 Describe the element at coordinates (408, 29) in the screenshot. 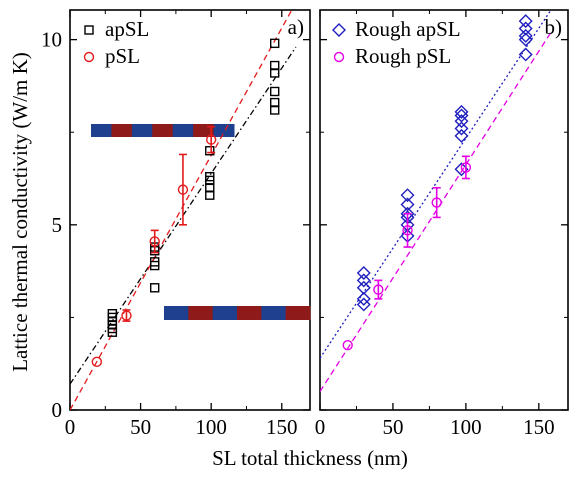

I see `legend-label: Rough apSL` at that location.